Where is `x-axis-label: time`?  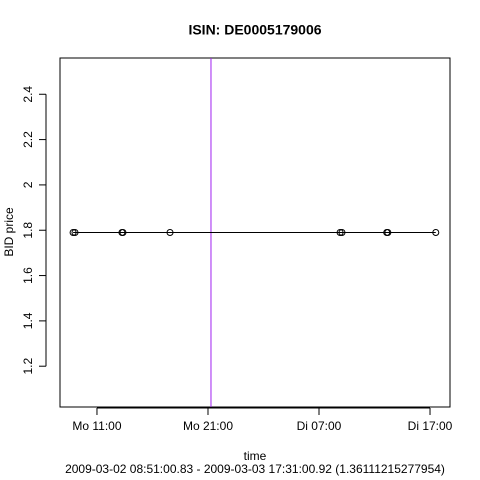 x-axis-label: time is located at coordinates (255, 456).